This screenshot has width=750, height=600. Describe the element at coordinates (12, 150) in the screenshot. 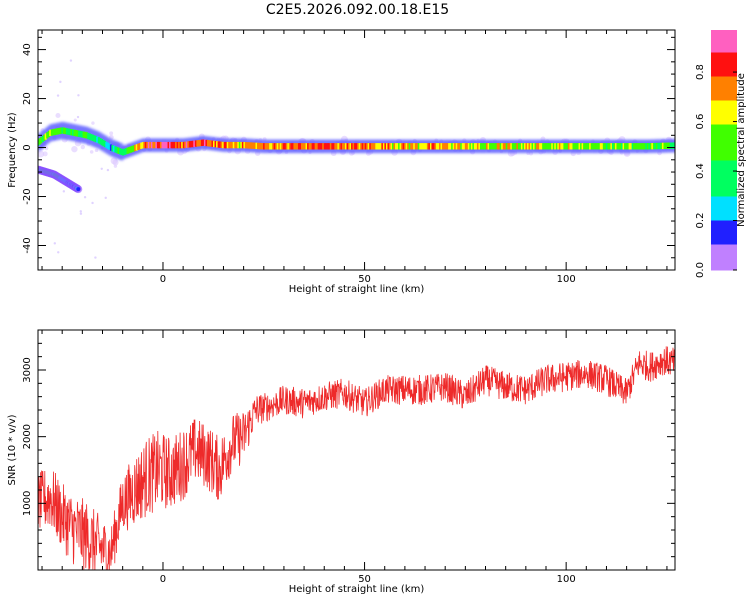

I see `heatmap-ylabel: Frequency (Hz)` at that location.